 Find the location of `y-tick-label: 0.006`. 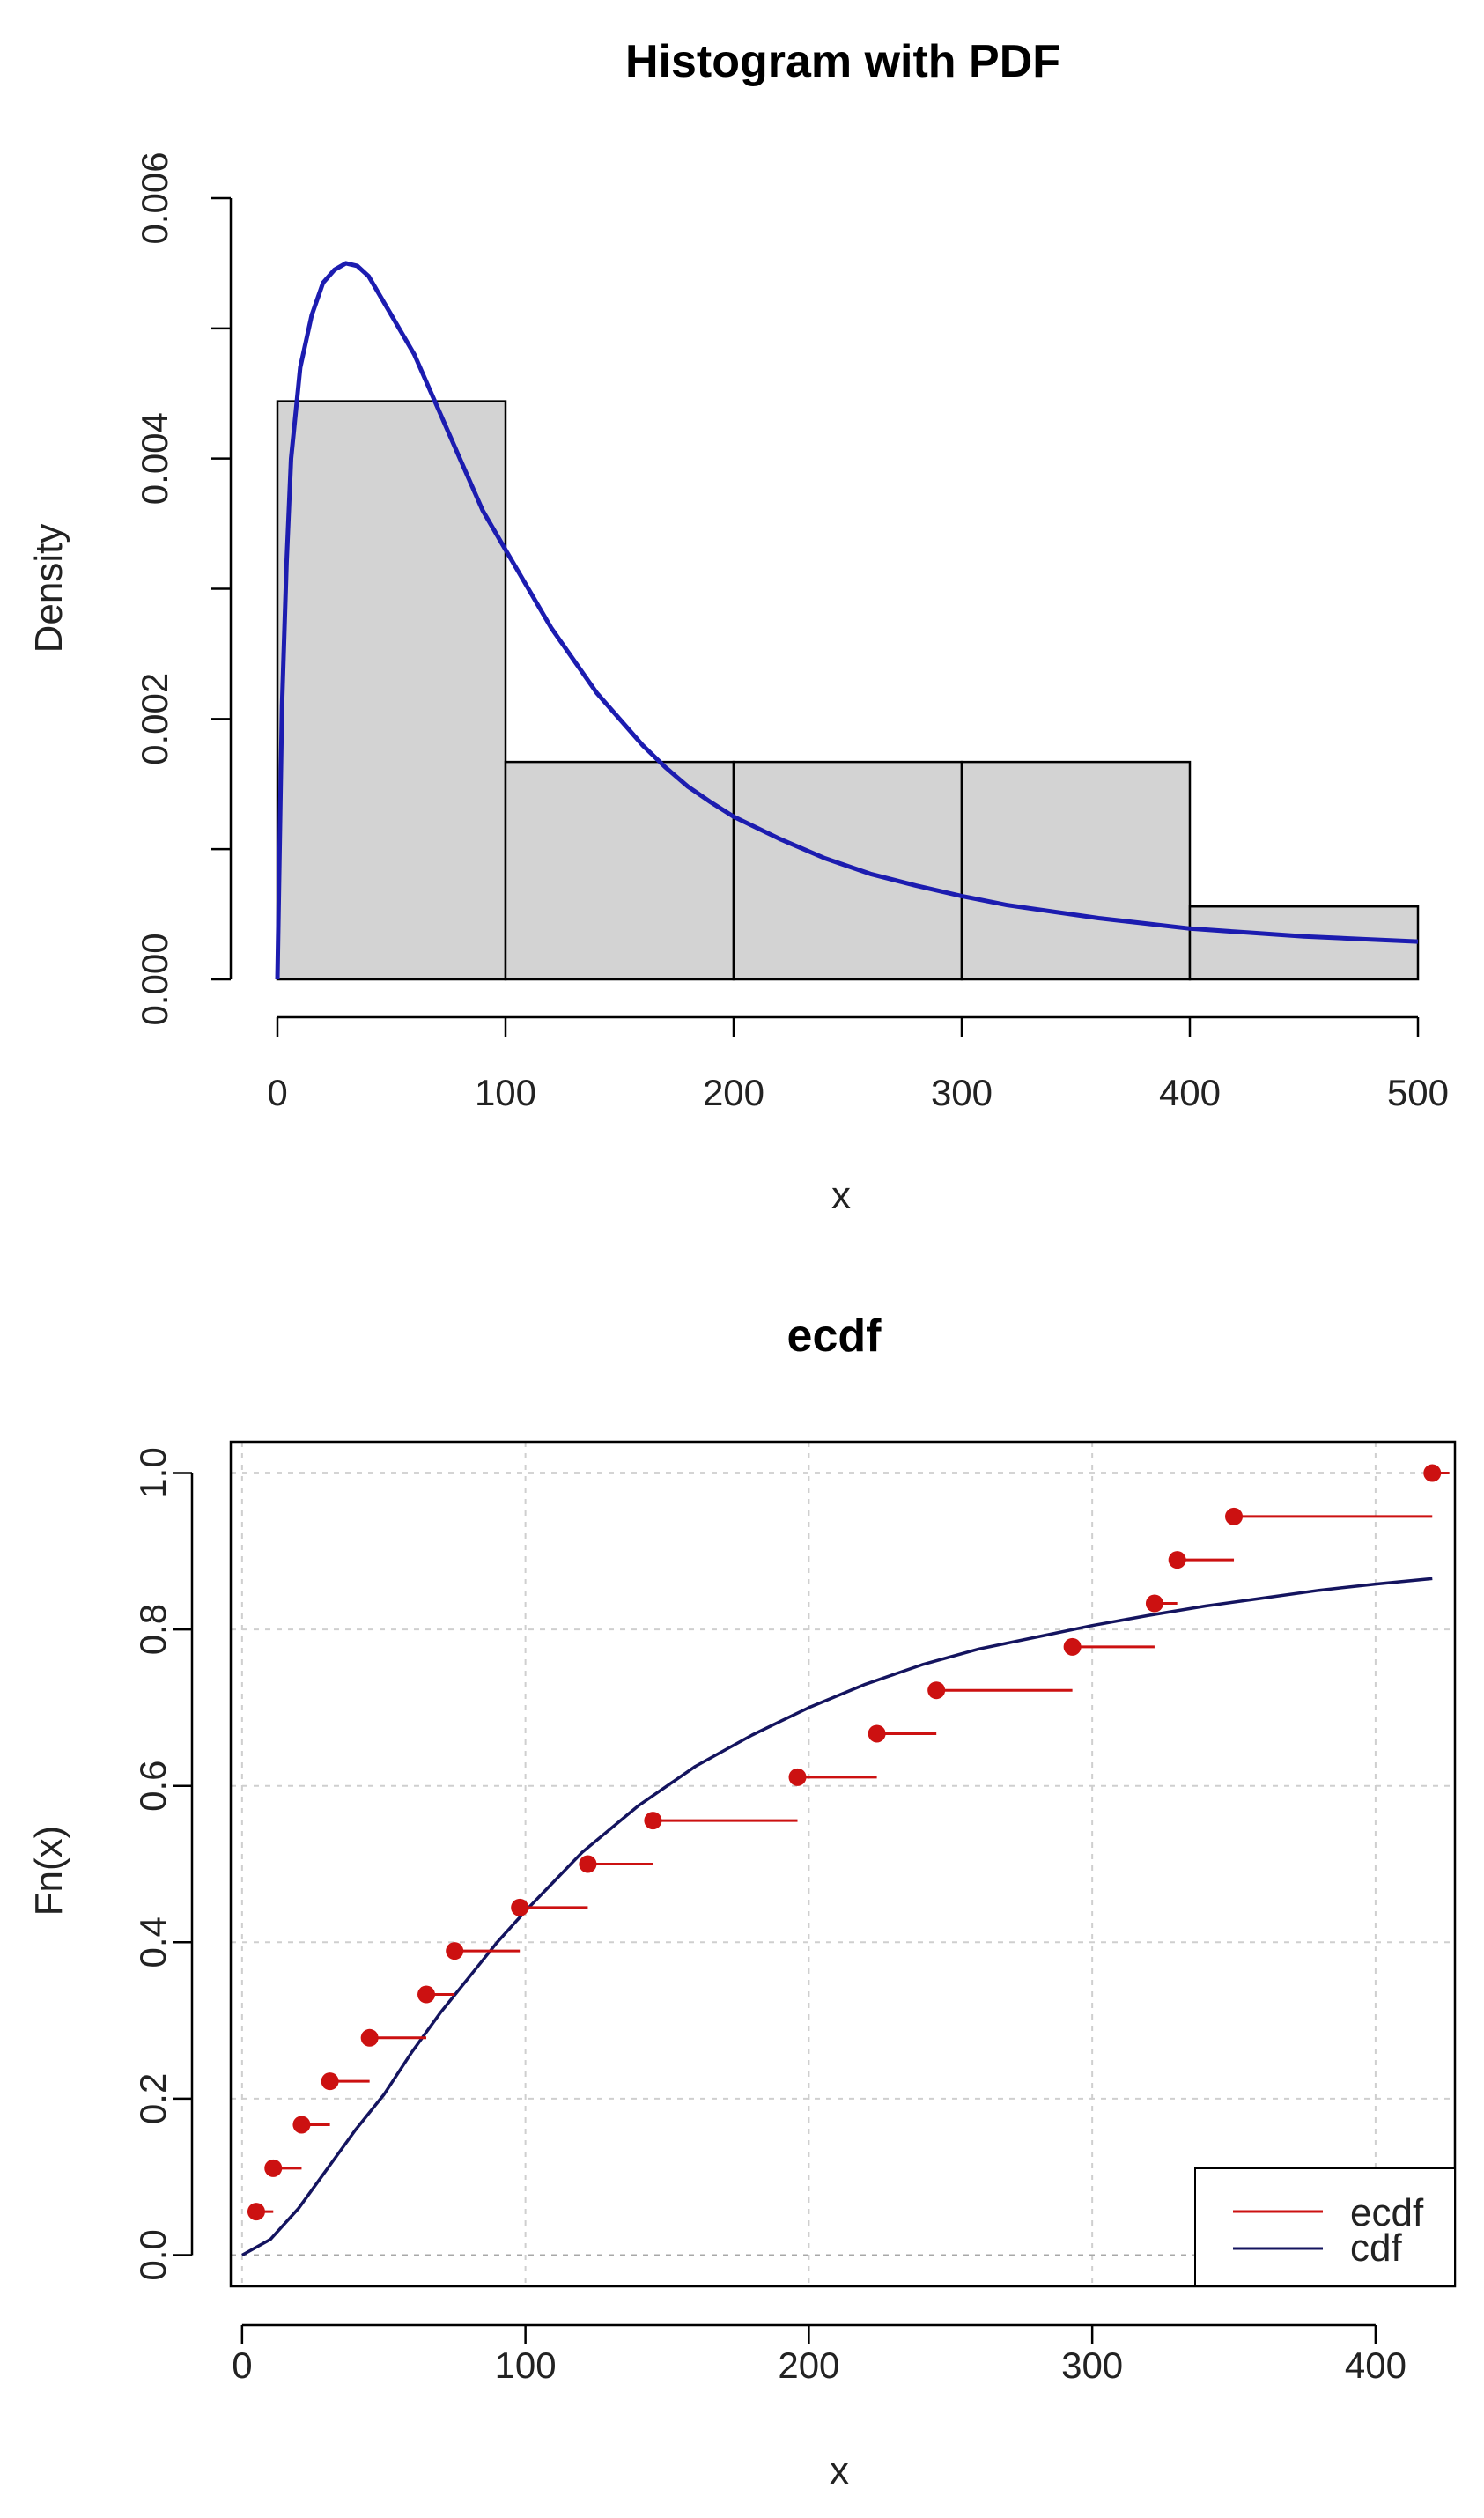

y-tick-label: 0.006 is located at coordinates (154, 198).